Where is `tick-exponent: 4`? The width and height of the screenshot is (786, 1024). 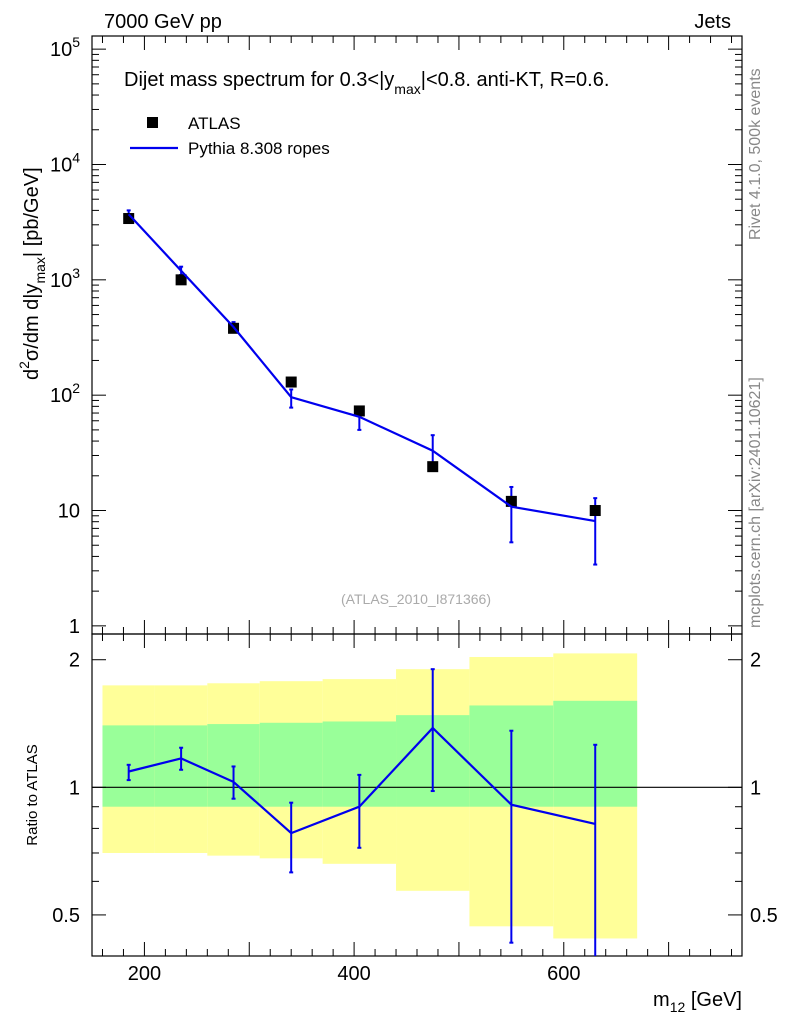 tick-exponent: 4 is located at coordinates (76, 157).